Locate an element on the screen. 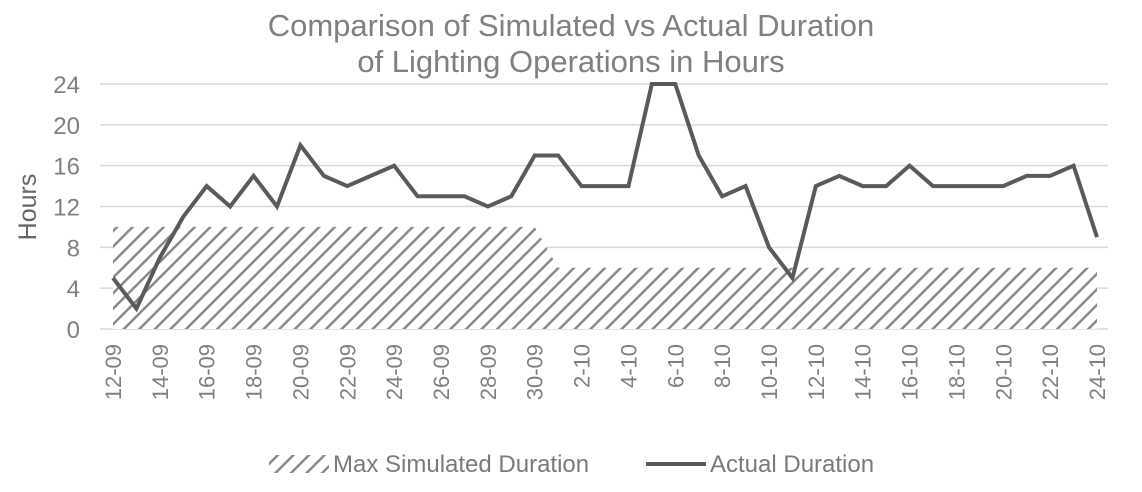 The image size is (1142, 492). y-tick-label: 20 is located at coordinates (66, 126).